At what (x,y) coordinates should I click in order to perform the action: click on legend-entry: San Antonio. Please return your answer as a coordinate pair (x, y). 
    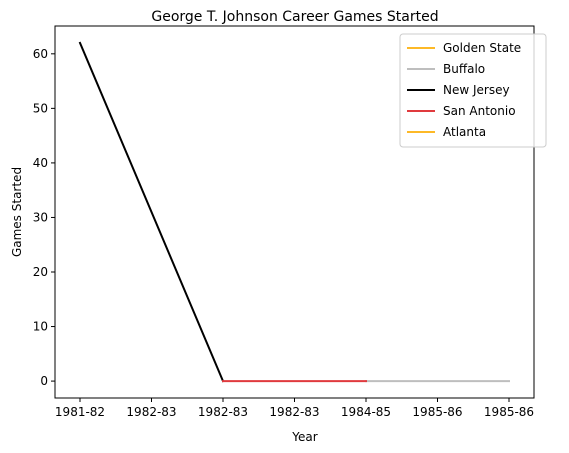
    Looking at the image, I should click on (479, 111).